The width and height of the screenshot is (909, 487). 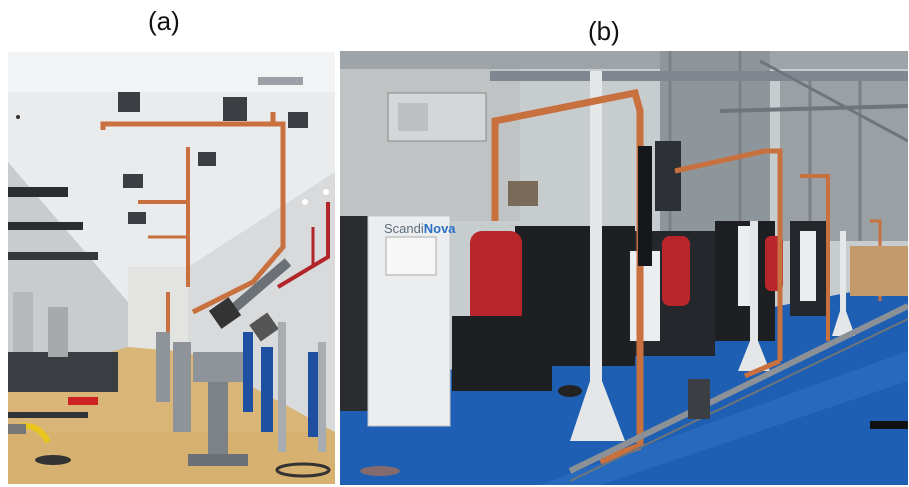 I want to click on cabinet-brand-logo: ScandiNova, so click(x=420, y=228).